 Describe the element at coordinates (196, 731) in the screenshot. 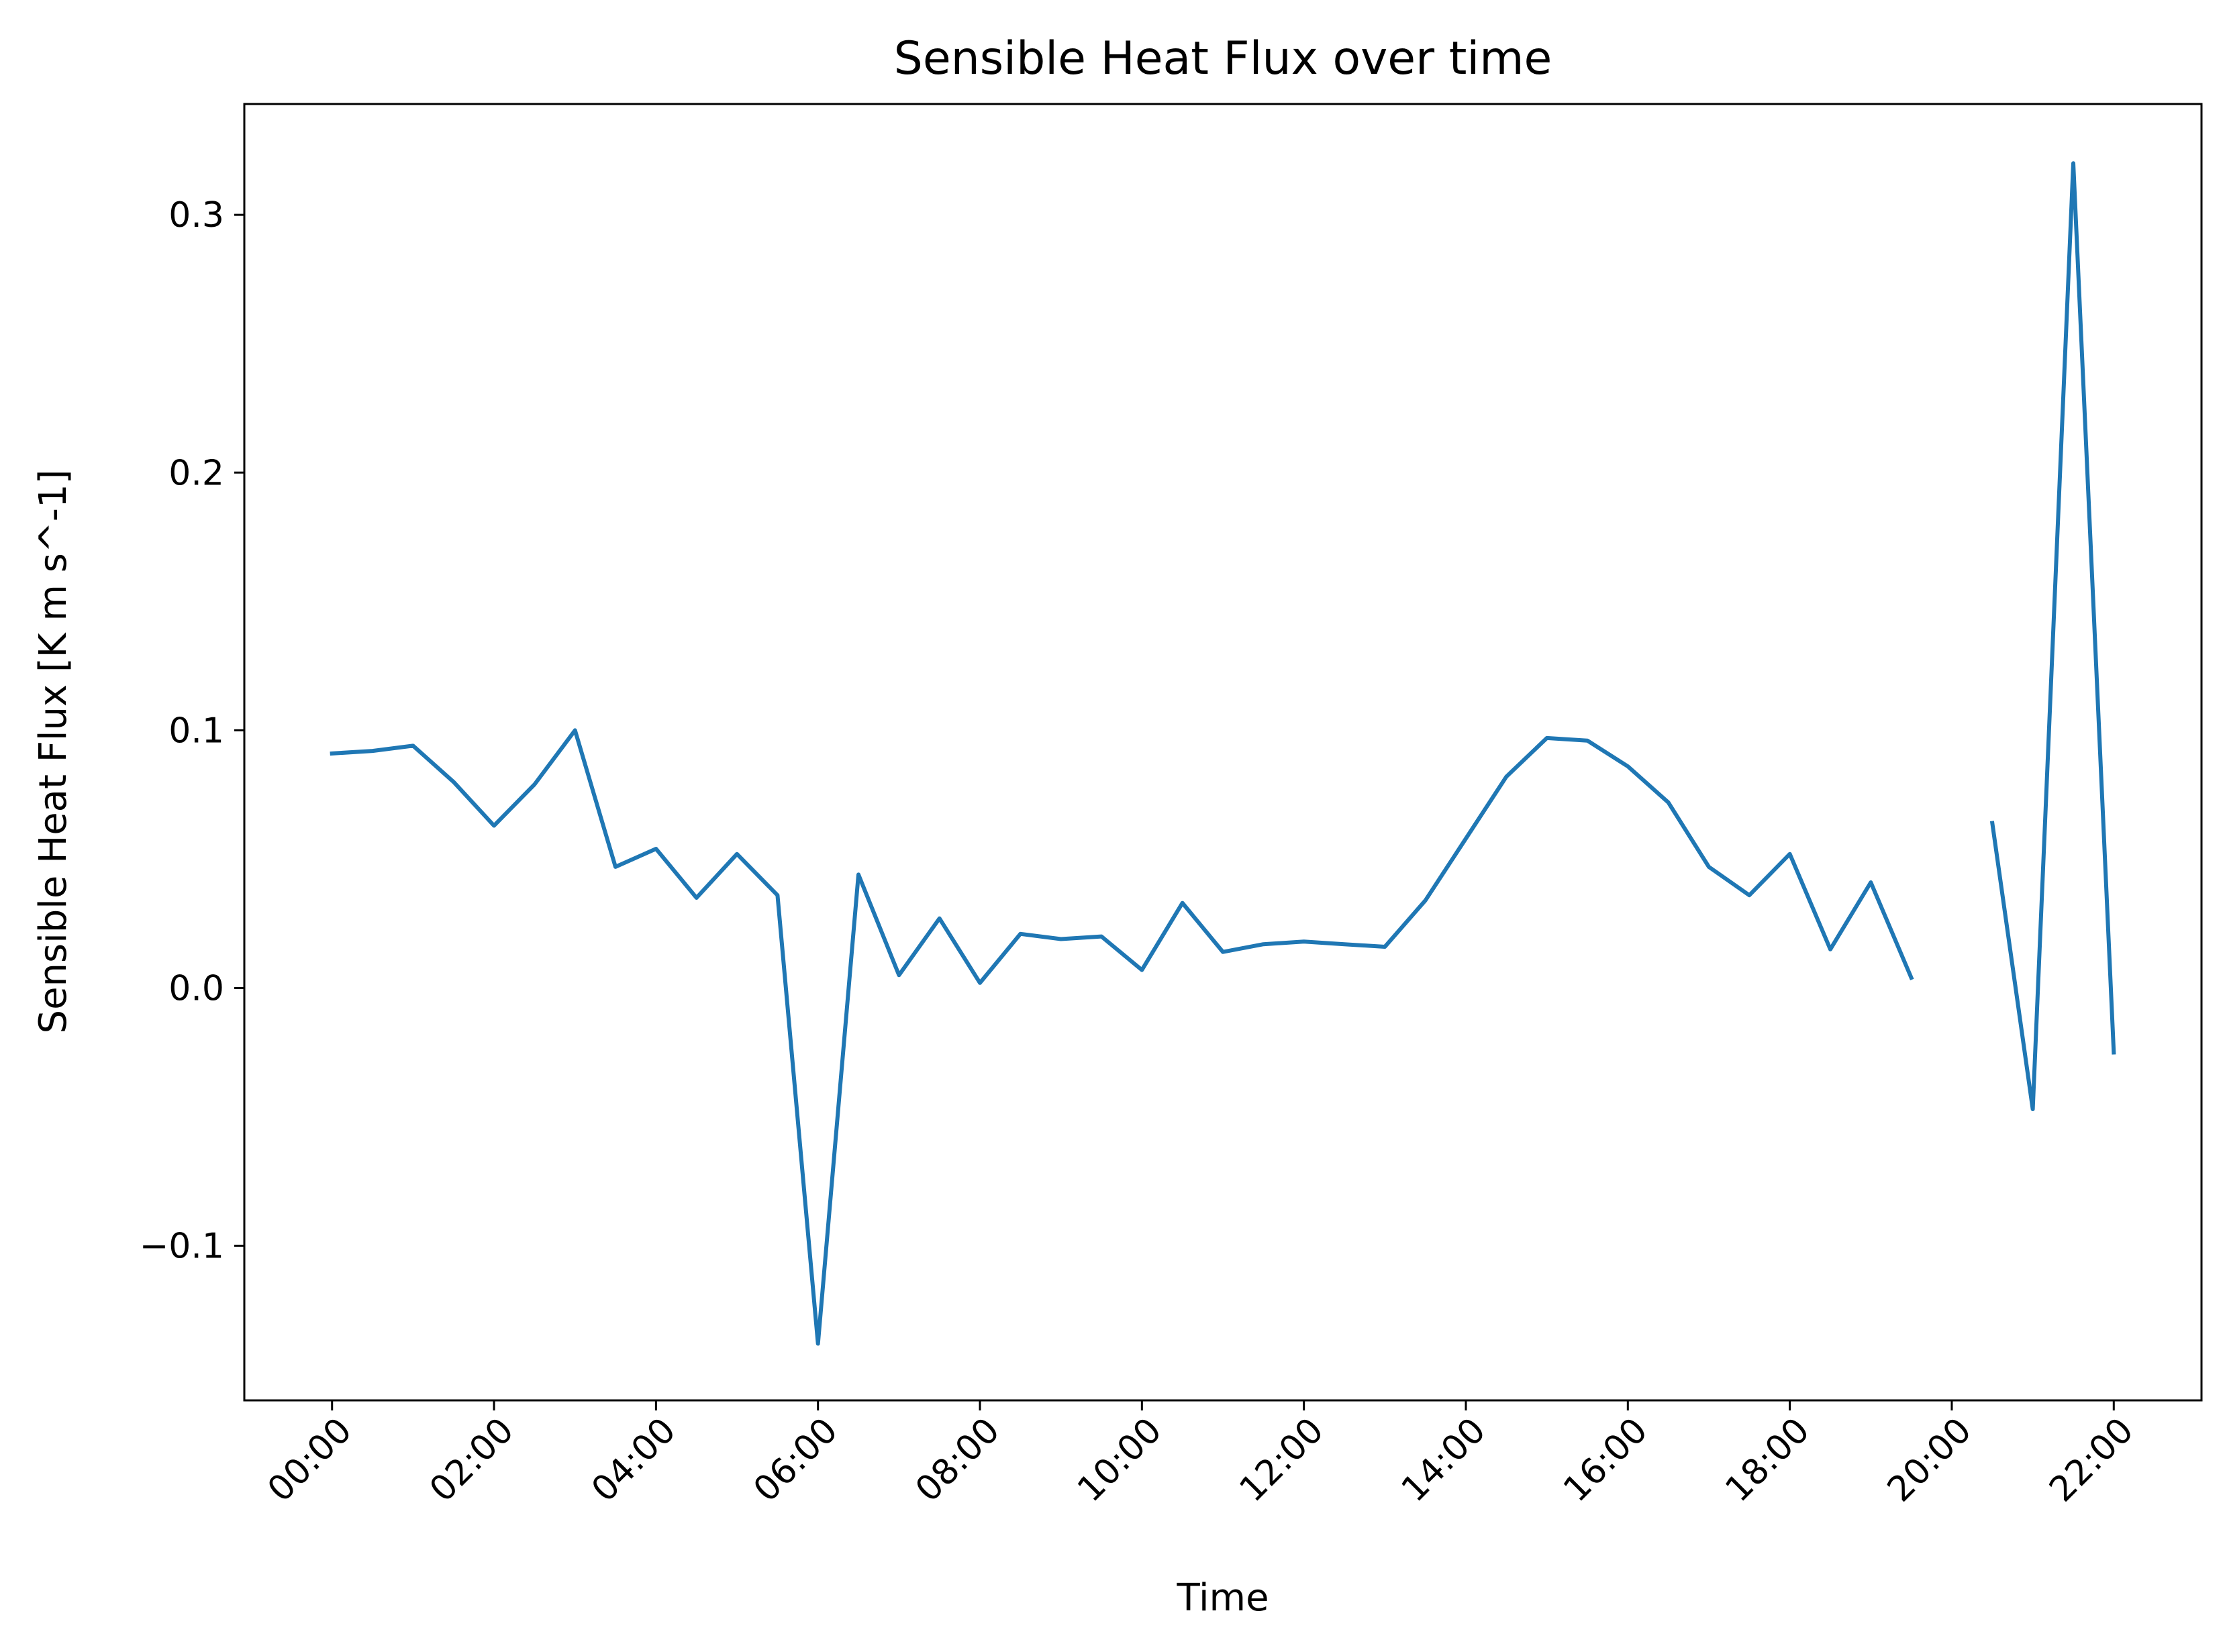

I see `y-tick-label: 0.1` at that location.